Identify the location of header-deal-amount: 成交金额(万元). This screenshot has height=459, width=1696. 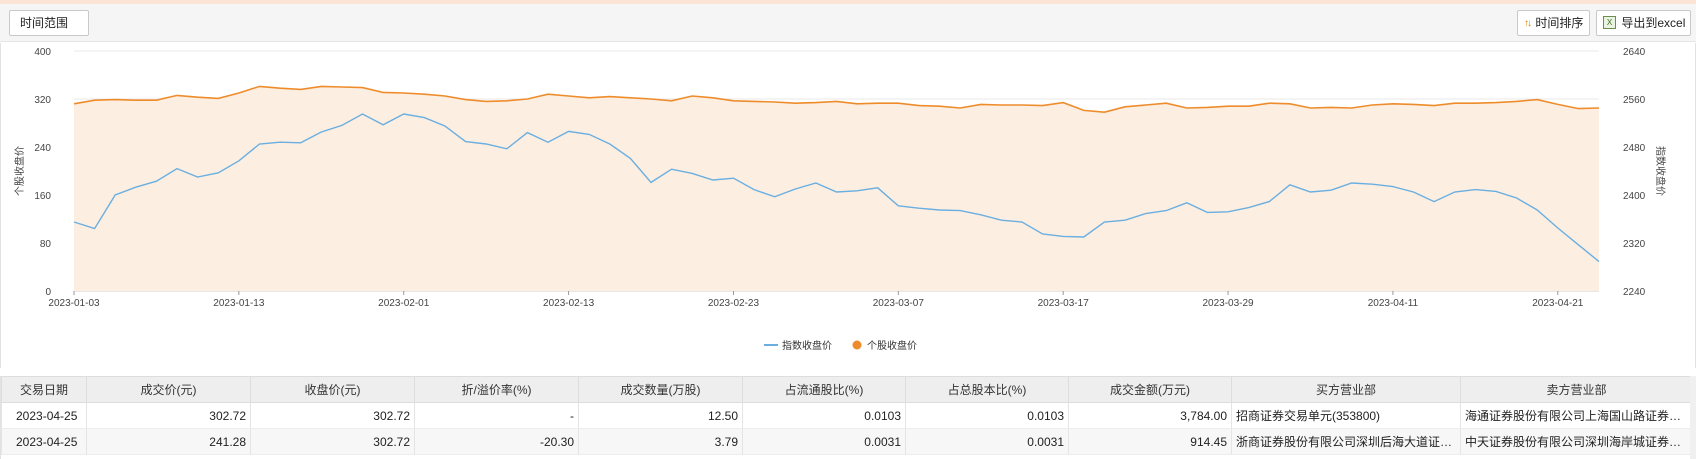
(1150, 389).